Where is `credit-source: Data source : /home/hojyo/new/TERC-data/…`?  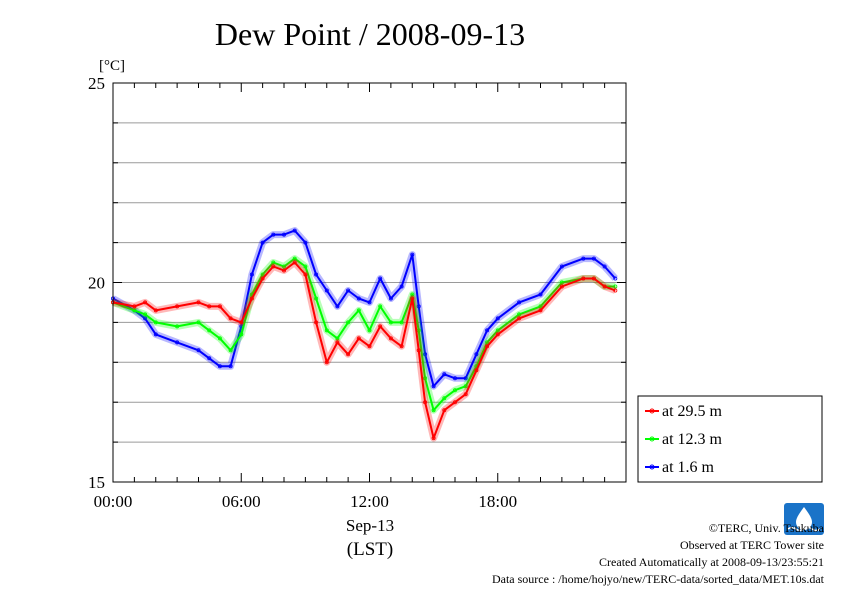
credit-source: Data source : /home/hojyo/new/TERC-data/… is located at coordinates (657, 579).